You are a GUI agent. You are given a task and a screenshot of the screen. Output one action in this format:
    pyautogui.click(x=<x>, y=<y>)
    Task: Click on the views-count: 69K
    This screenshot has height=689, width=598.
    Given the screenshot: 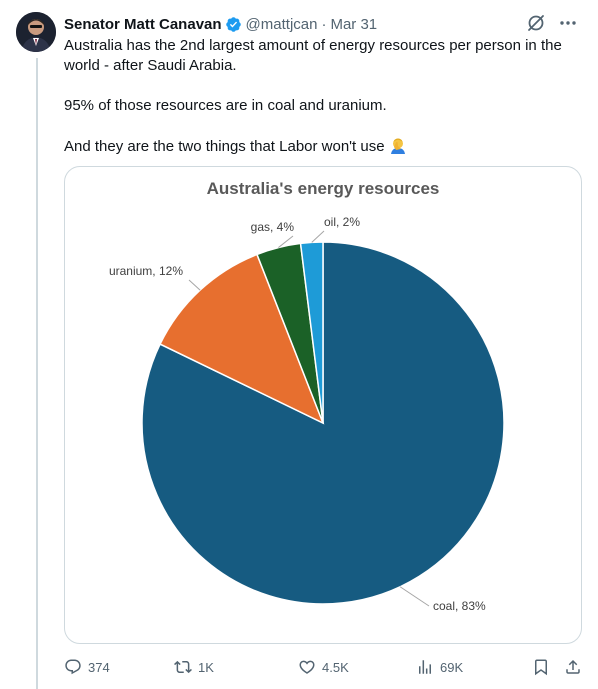 What is the action you would take?
    pyautogui.click(x=452, y=667)
    